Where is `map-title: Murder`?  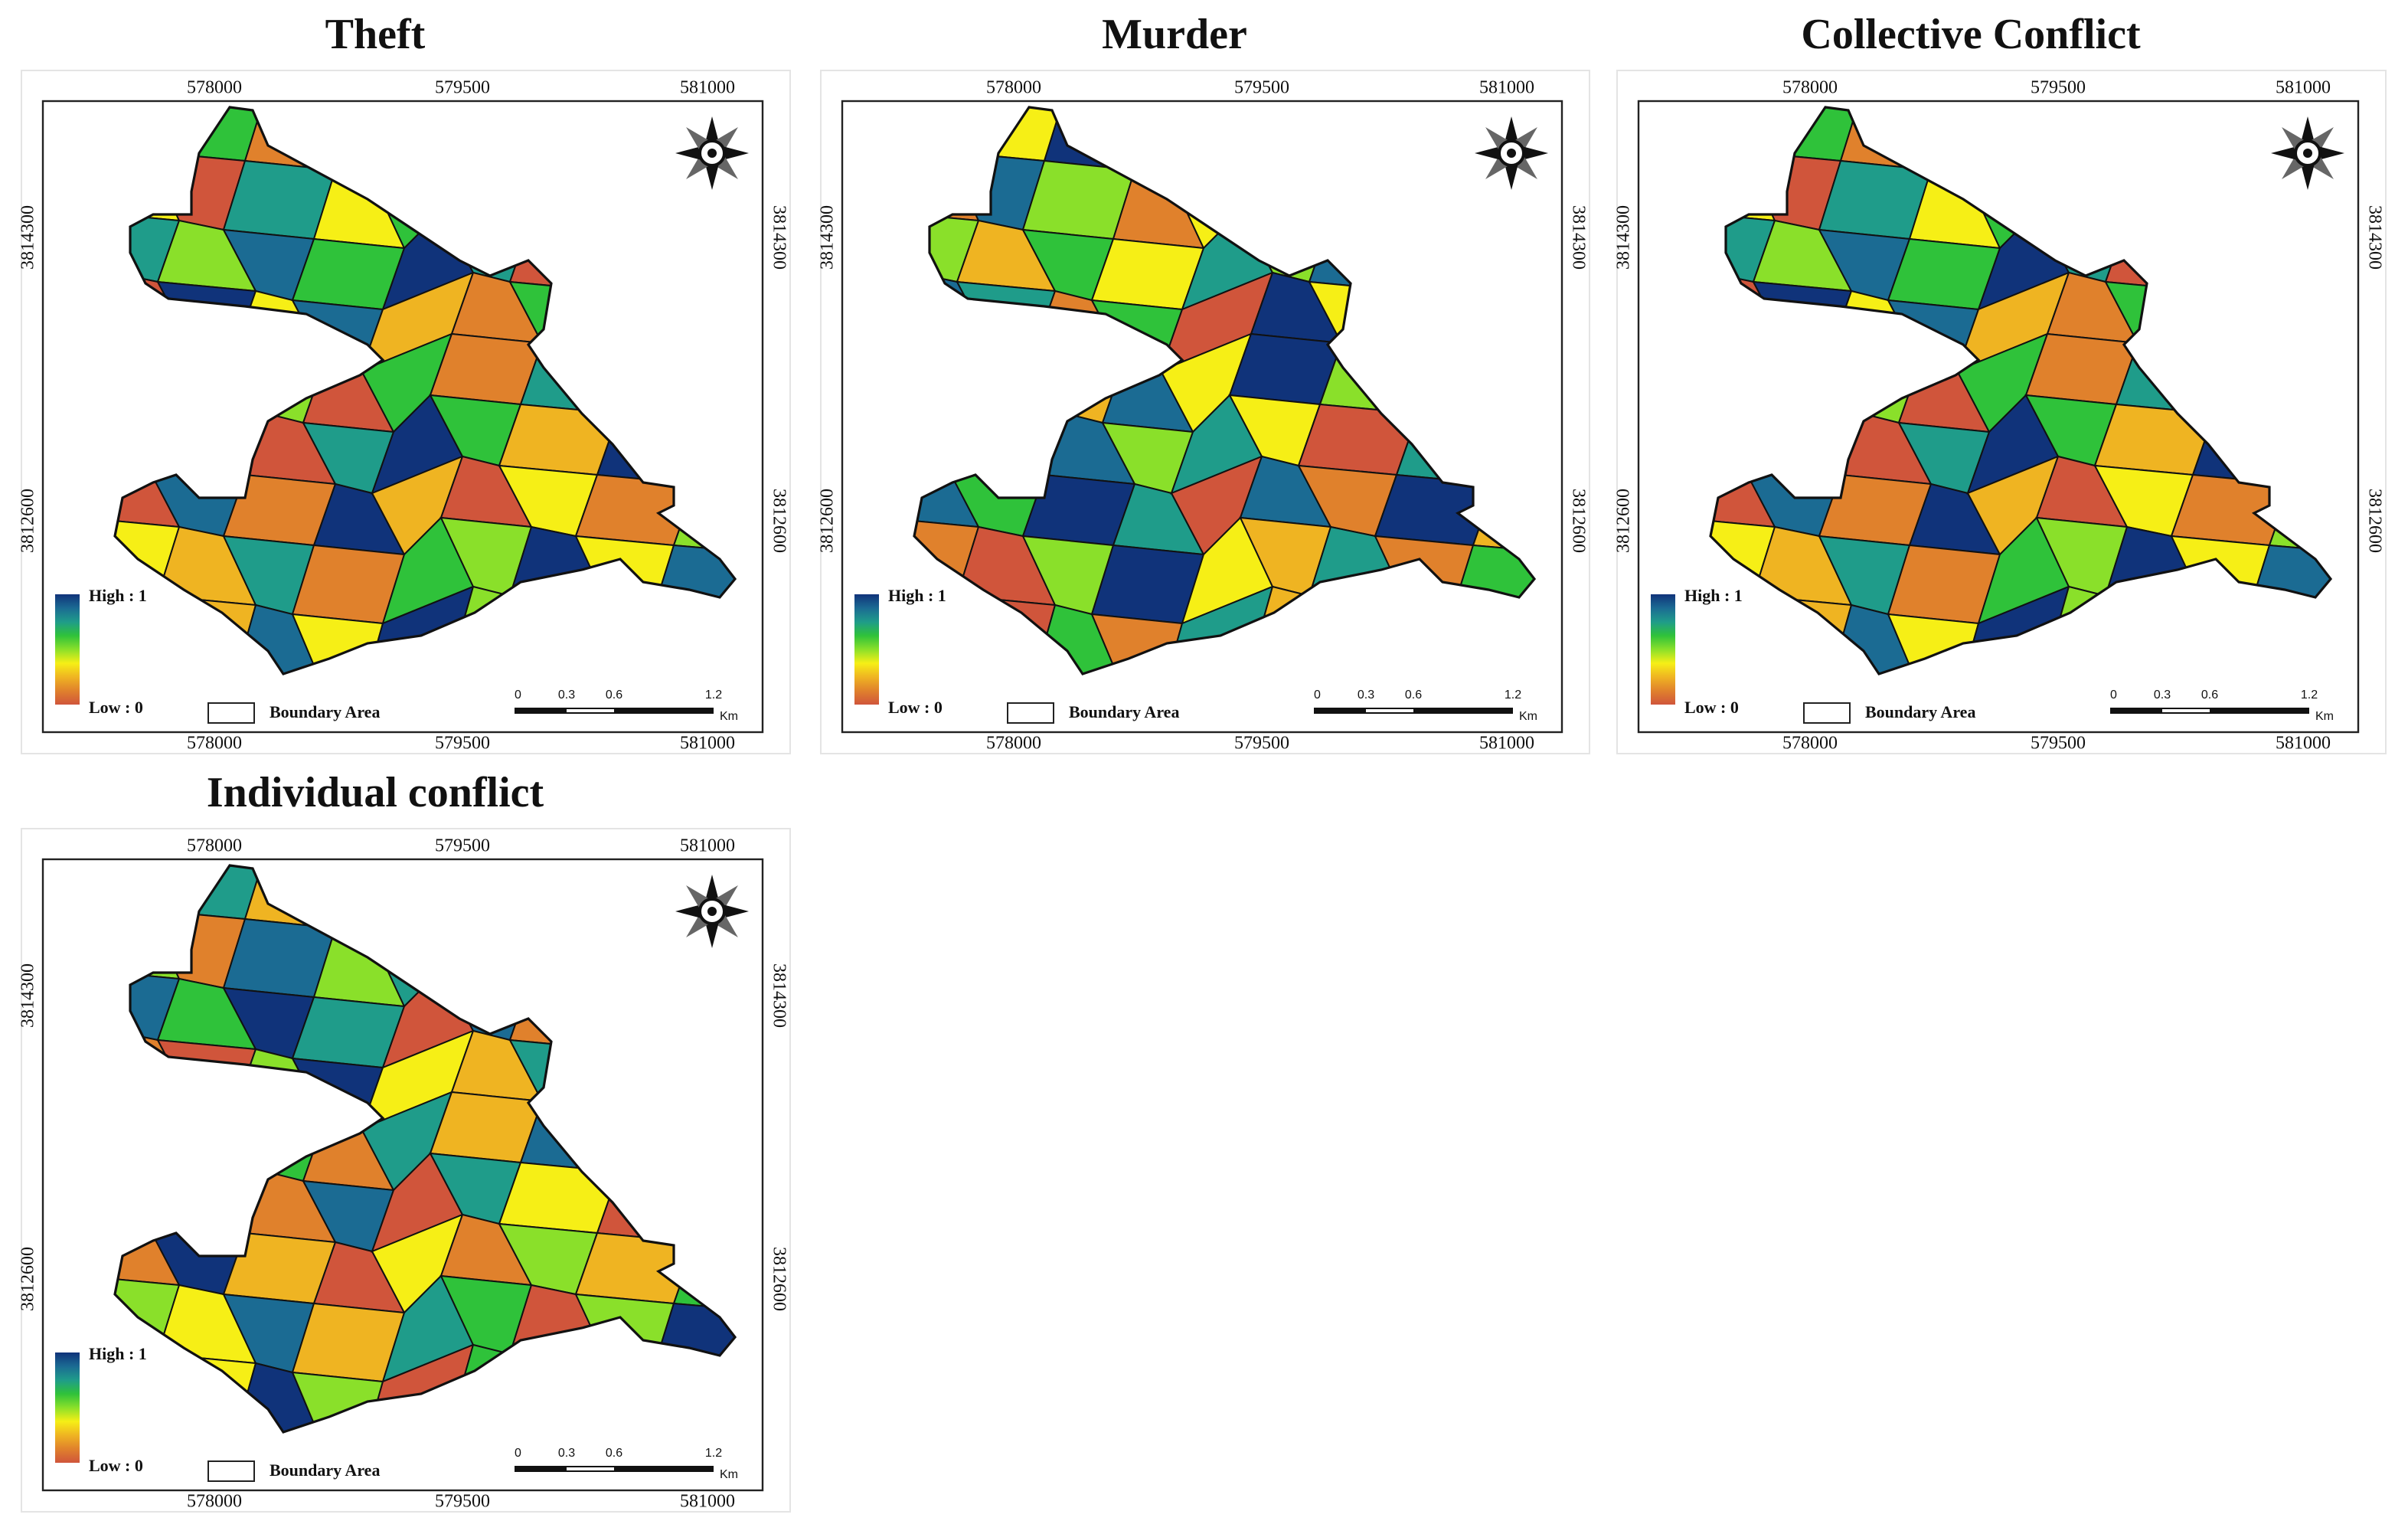
map-title: Murder is located at coordinates (1174, 34).